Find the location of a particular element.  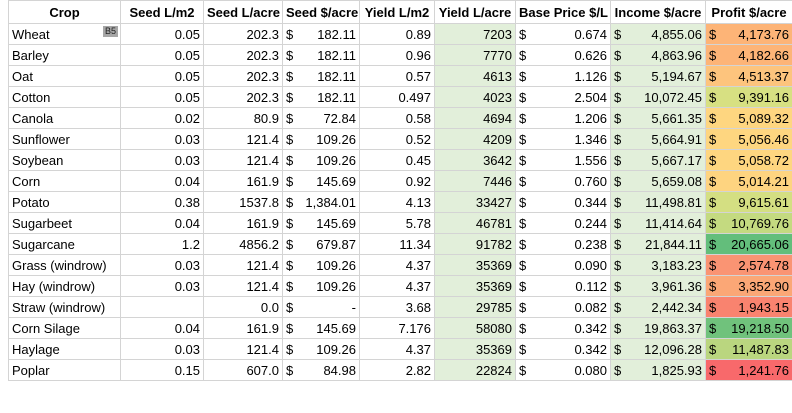

seed-cost-cell: $72.84 is located at coordinates (321, 118).